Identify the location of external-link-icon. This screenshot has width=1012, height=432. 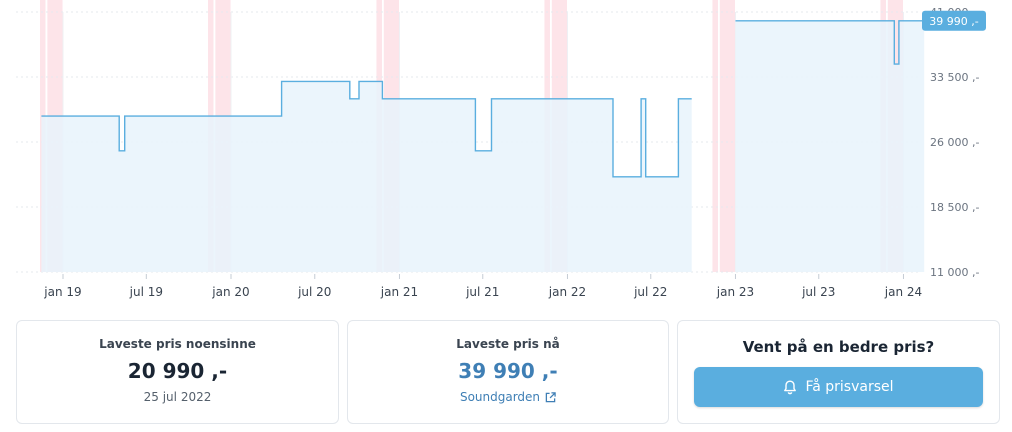
(550, 396).